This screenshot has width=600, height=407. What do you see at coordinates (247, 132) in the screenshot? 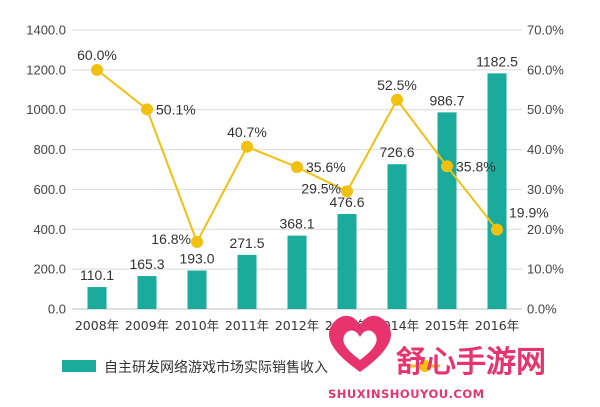
I see `line-data-label: 40.7%` at bounding box center [247, 132].